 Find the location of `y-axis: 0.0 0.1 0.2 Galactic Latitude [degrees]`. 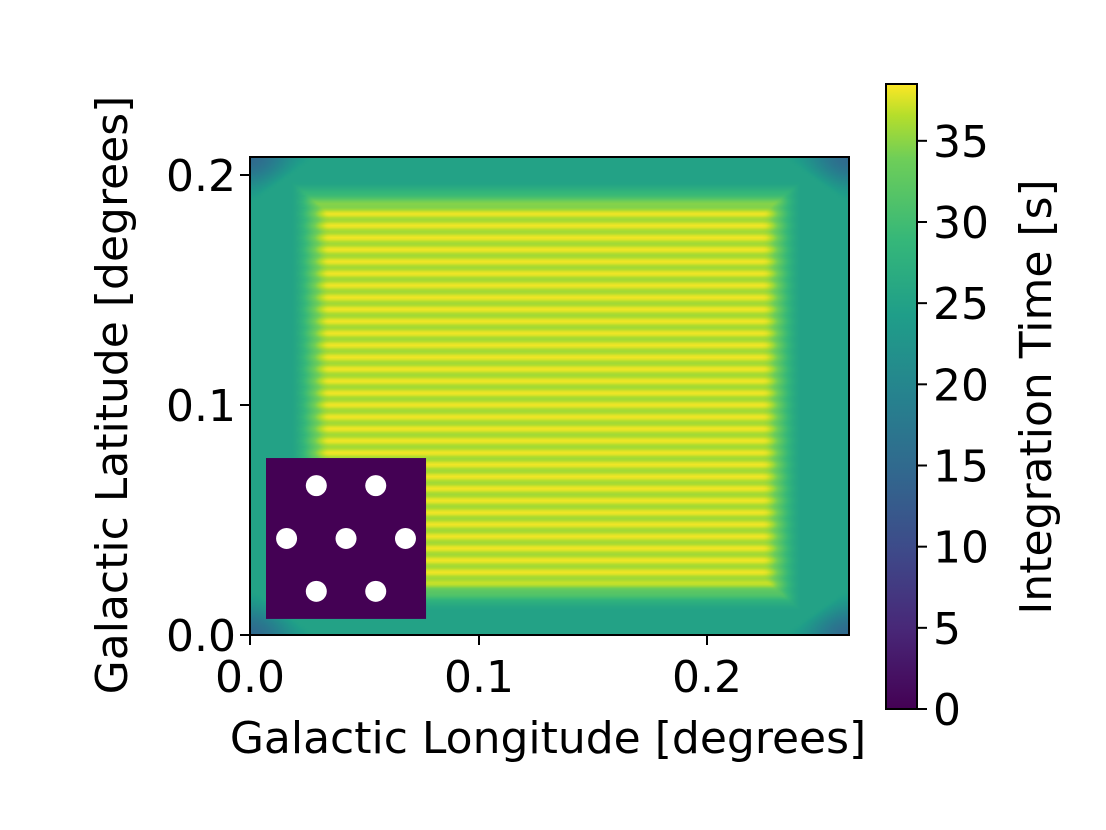

y-axis: 0.0 0.1 0.2 Galactic Latitude [degrees] is located at coordinates (168, 395).